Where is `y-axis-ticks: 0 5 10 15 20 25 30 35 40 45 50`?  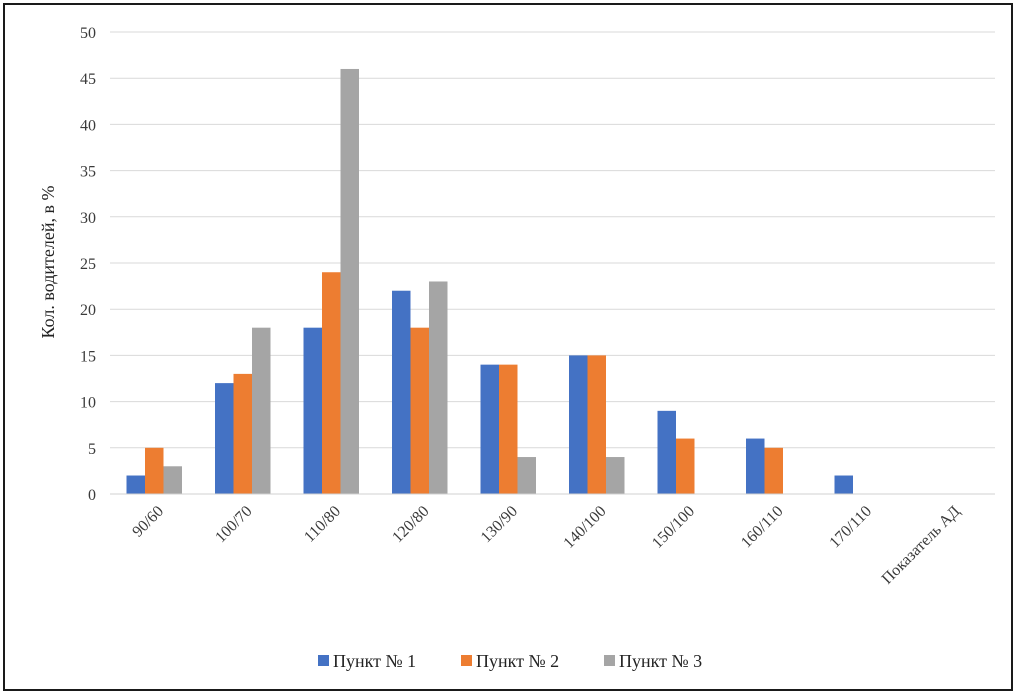
y-axis-ticks: 0 5 10 15 20 25 30 35 40 45 50 is located at coordinates (88, 264).